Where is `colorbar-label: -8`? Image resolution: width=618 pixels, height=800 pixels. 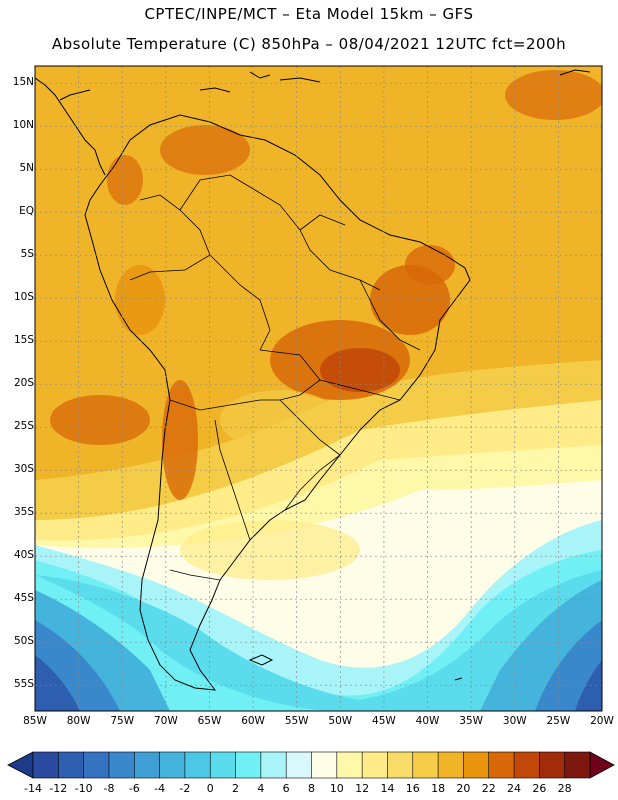 colorbar-label: -8 is located at coordinates (109, 788).